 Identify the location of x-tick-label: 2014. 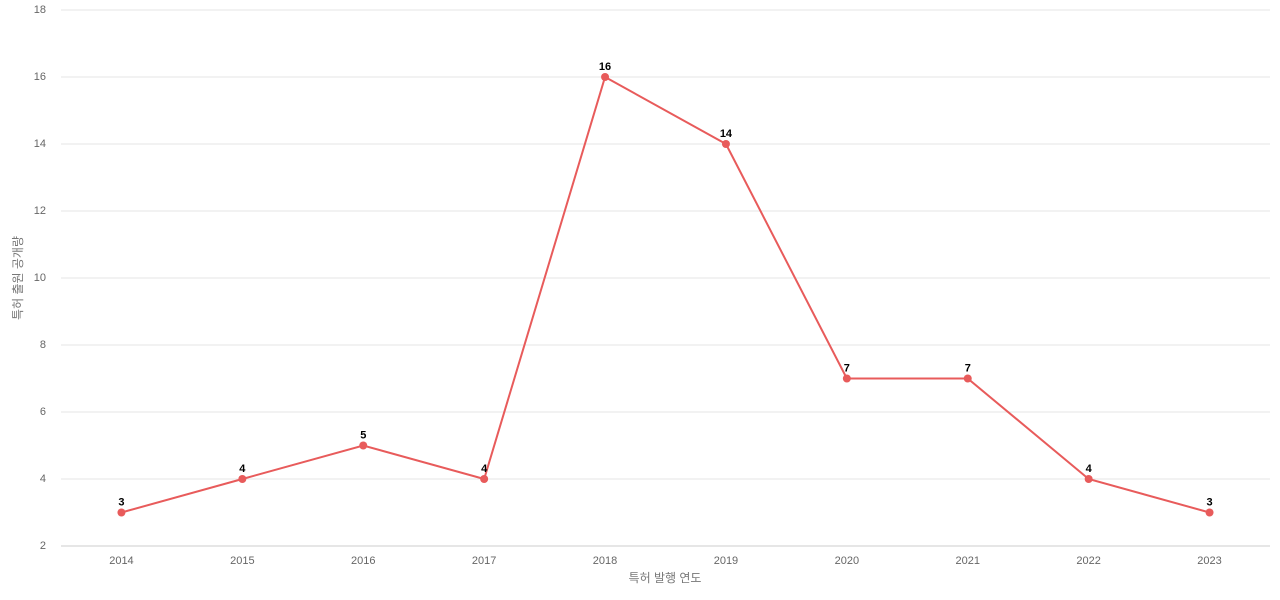
(121, 561).